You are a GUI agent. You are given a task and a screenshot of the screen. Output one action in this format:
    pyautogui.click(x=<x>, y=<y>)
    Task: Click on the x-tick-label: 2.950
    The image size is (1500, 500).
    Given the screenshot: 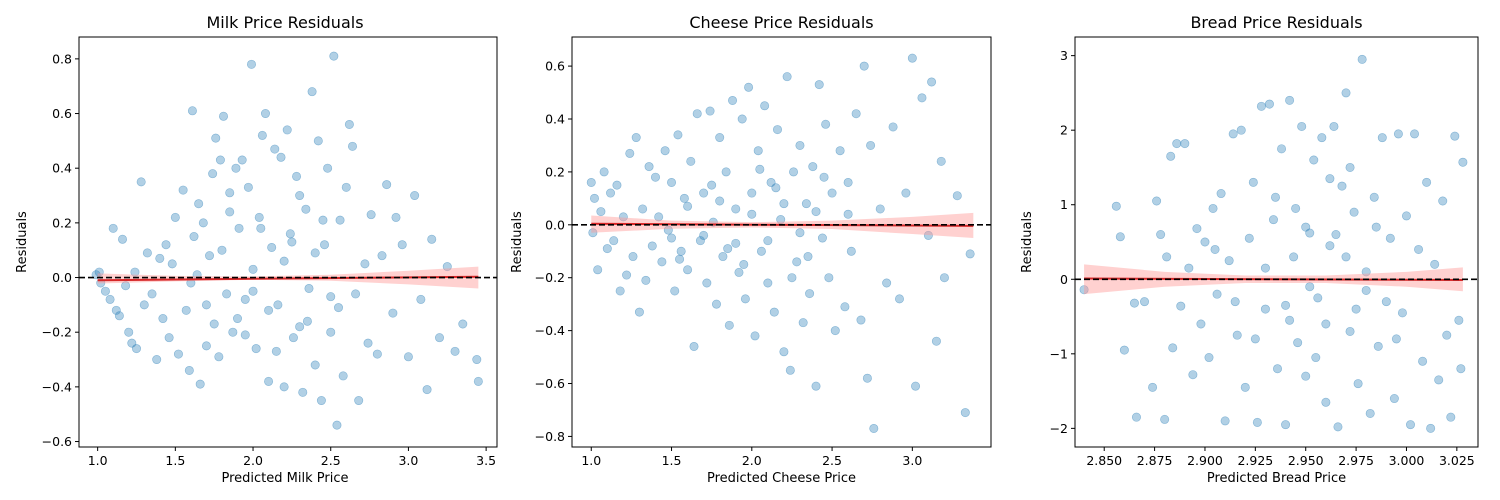 What is the action you would take?
    pyautogui.click(x=1306, y=460)
    